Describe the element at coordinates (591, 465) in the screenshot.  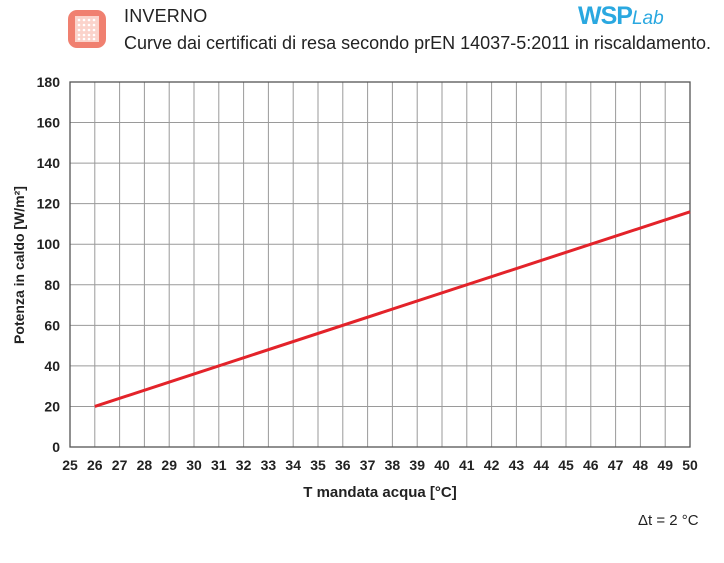
I see `x-tick-label: 46` at that location.